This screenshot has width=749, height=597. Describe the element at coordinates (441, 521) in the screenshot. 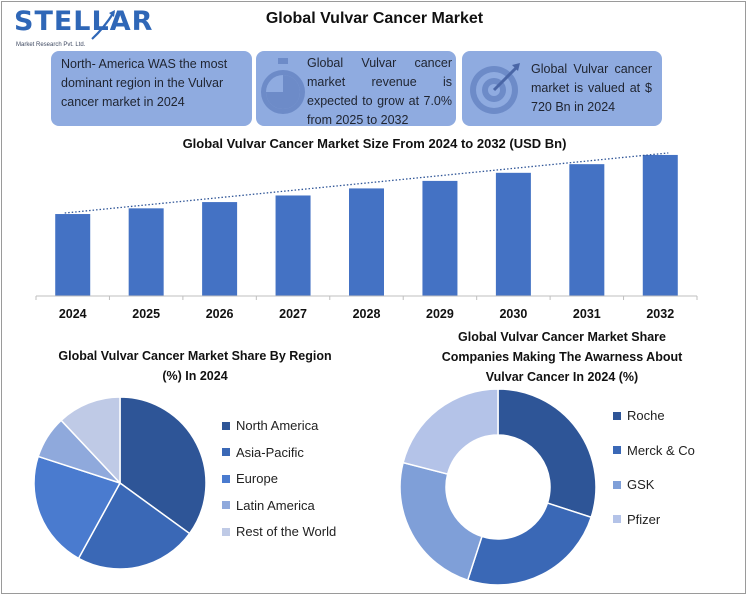

I see `slice-gsk` at that location.